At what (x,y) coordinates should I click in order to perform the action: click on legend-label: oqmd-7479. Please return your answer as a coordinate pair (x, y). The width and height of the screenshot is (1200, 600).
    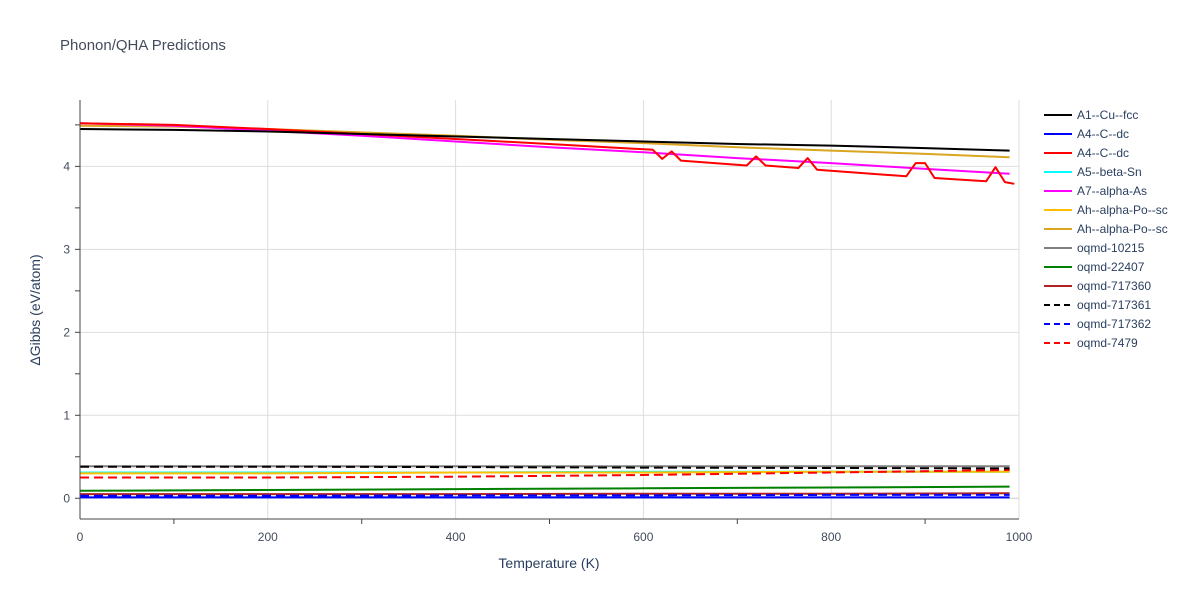
    Looking at the image, I should click on (1107, 343).